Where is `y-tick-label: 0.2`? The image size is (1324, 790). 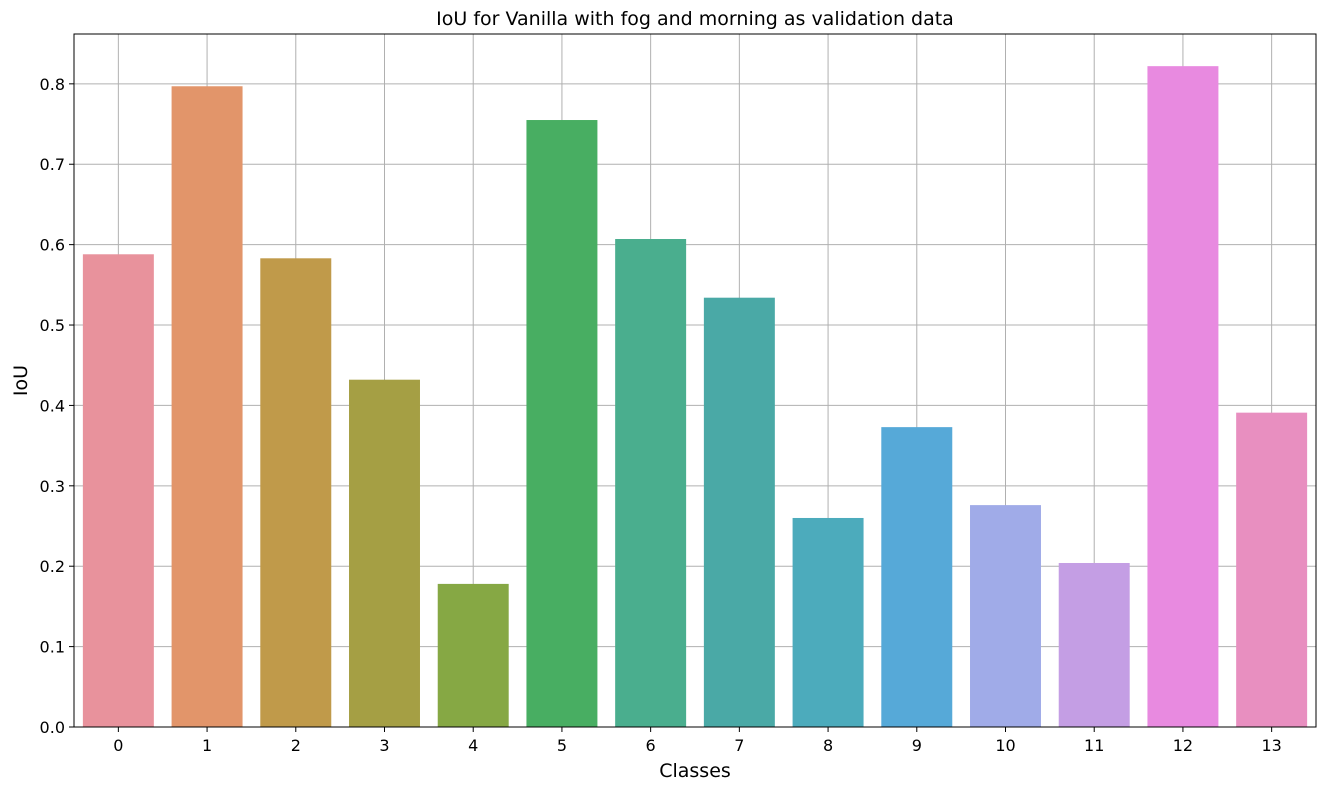 y-tick-label: 0.2 is located at coordinates (52, 566).